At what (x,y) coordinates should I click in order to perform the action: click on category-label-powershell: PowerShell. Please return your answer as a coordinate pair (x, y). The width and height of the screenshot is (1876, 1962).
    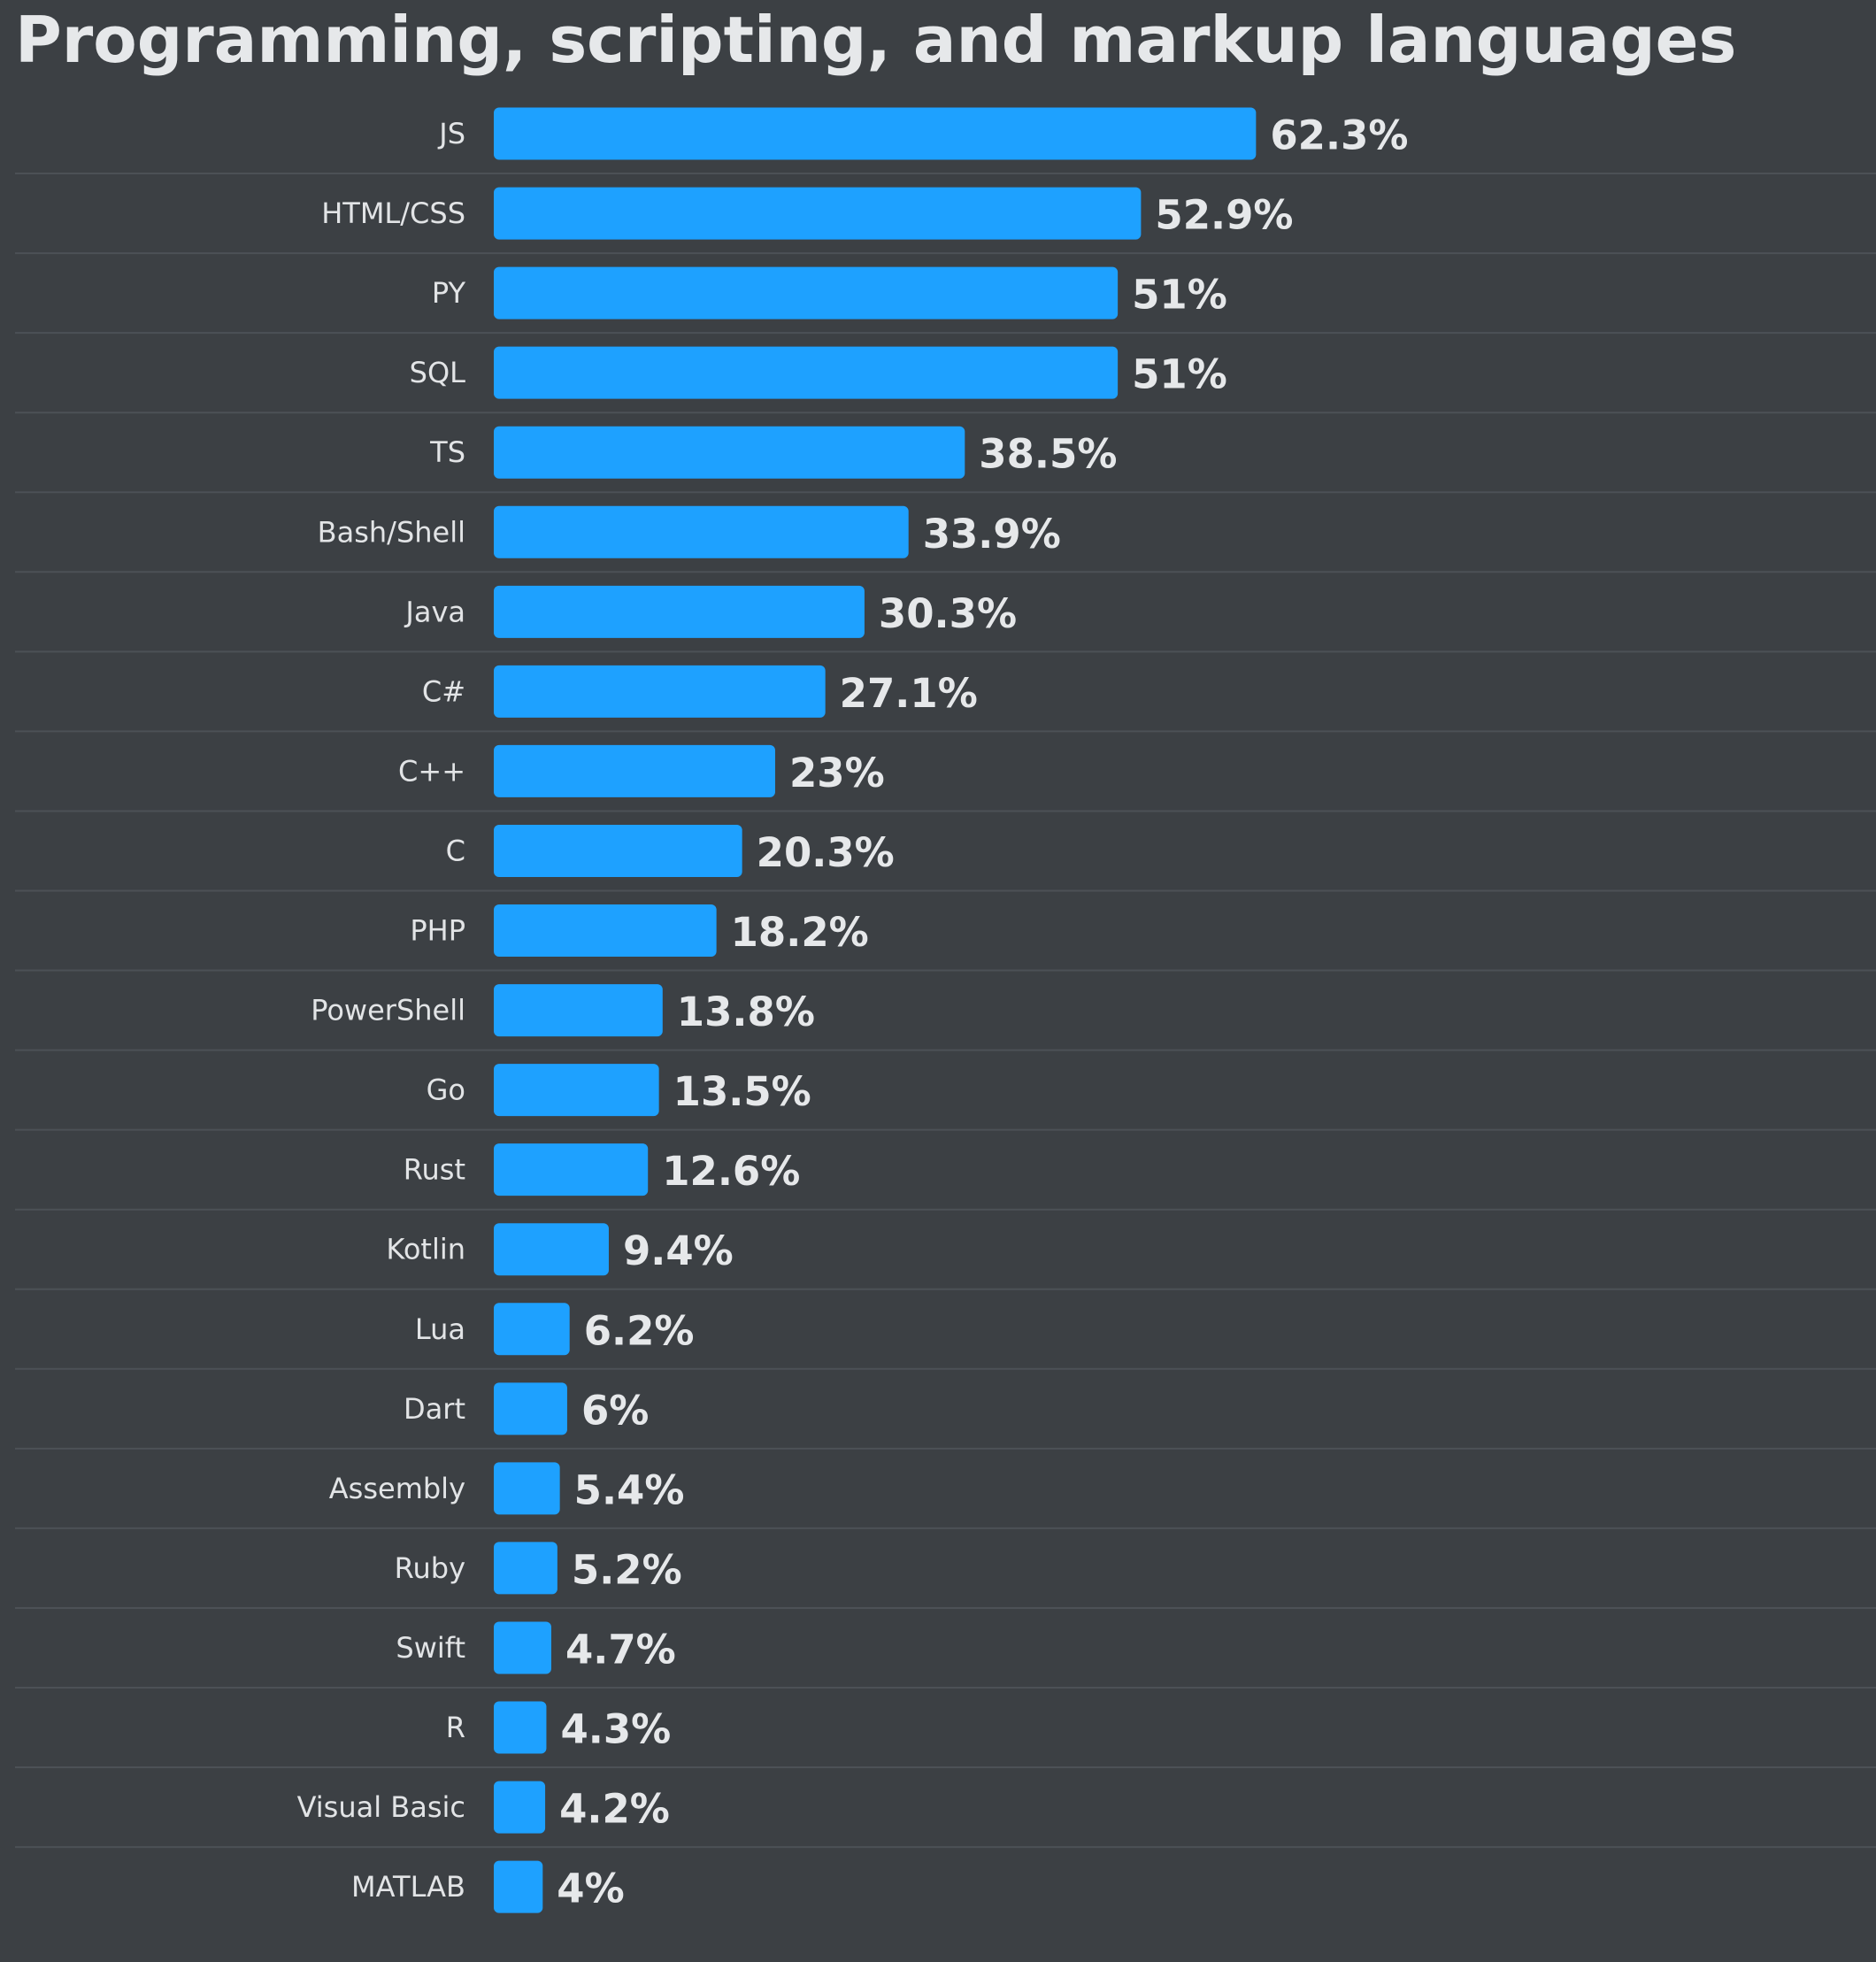
    Looking at the image, I should click on (388, 1011).